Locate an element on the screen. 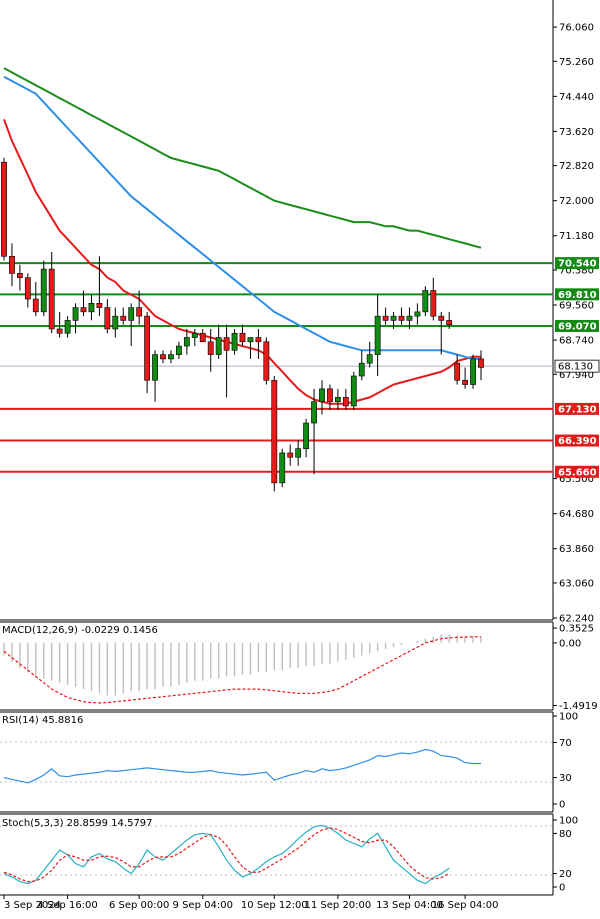  rsi-ytick-label: 70 is located at coordinates (565, 743).